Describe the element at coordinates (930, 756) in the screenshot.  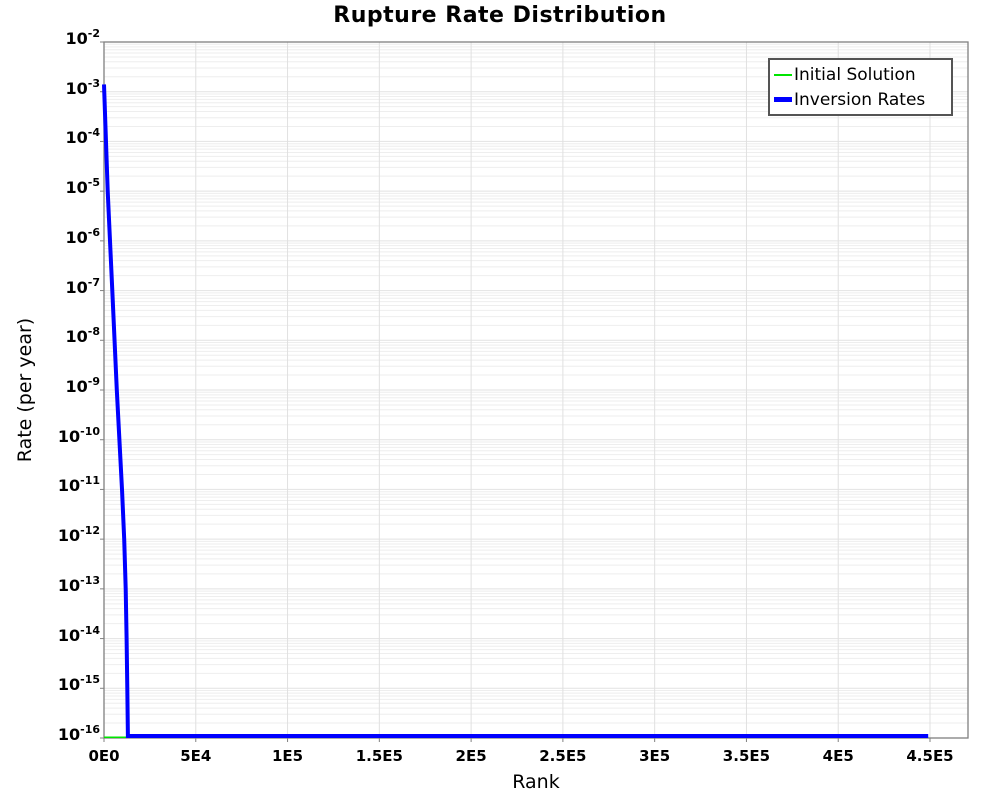
I see `x-tick-label: 4.5E5` at that location.